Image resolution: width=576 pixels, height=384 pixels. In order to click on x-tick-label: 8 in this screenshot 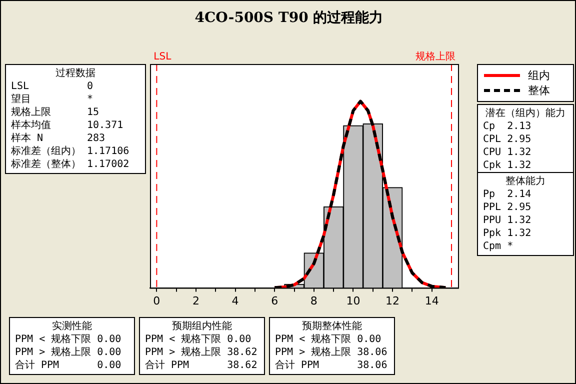, I will do `click(314, 301)`.